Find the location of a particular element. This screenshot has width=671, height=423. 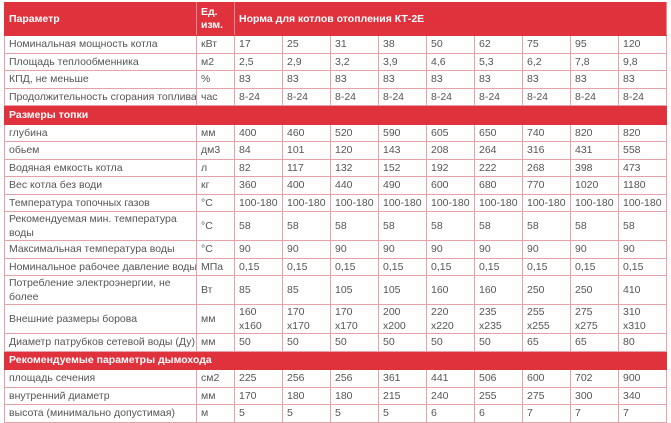

row-unit: % is located at coordinates (215, 79).